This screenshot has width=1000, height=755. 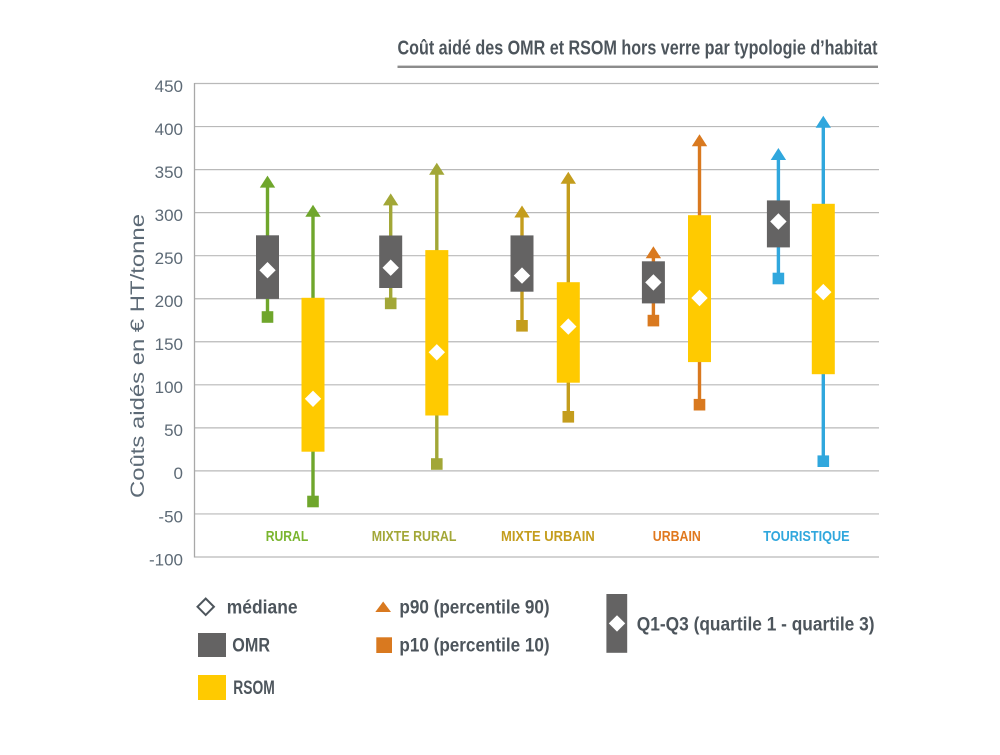 I want to click on svg-text: -100, so click(x=166, y=559).